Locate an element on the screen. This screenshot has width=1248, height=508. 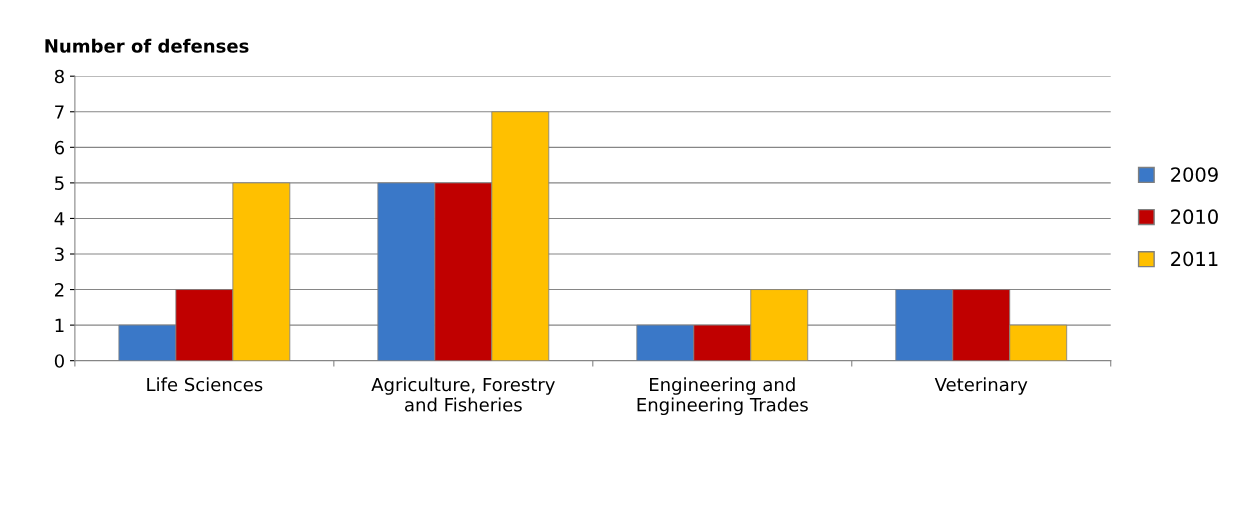
legend-label: 2010 is located at coordinates (1194, 217).